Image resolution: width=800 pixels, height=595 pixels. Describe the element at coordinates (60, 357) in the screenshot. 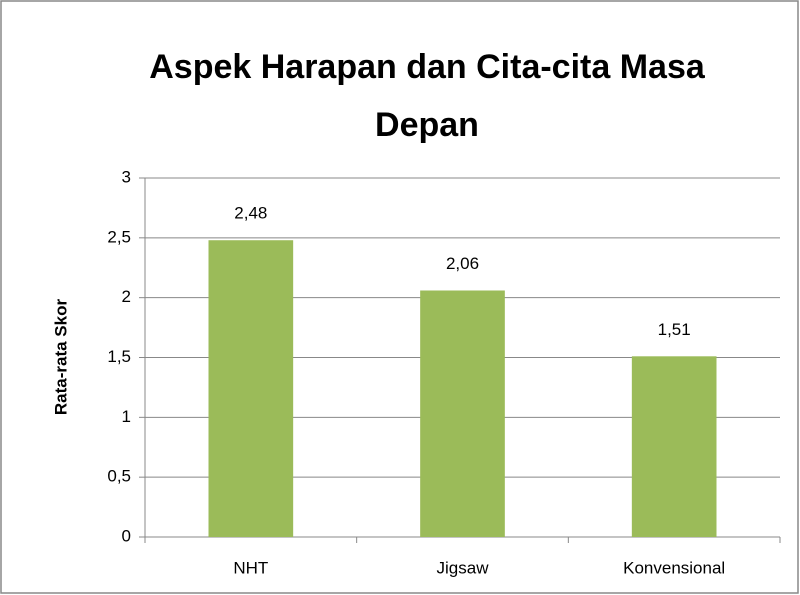

I see `y-axis-label: Rata-rata Skor` at that location.